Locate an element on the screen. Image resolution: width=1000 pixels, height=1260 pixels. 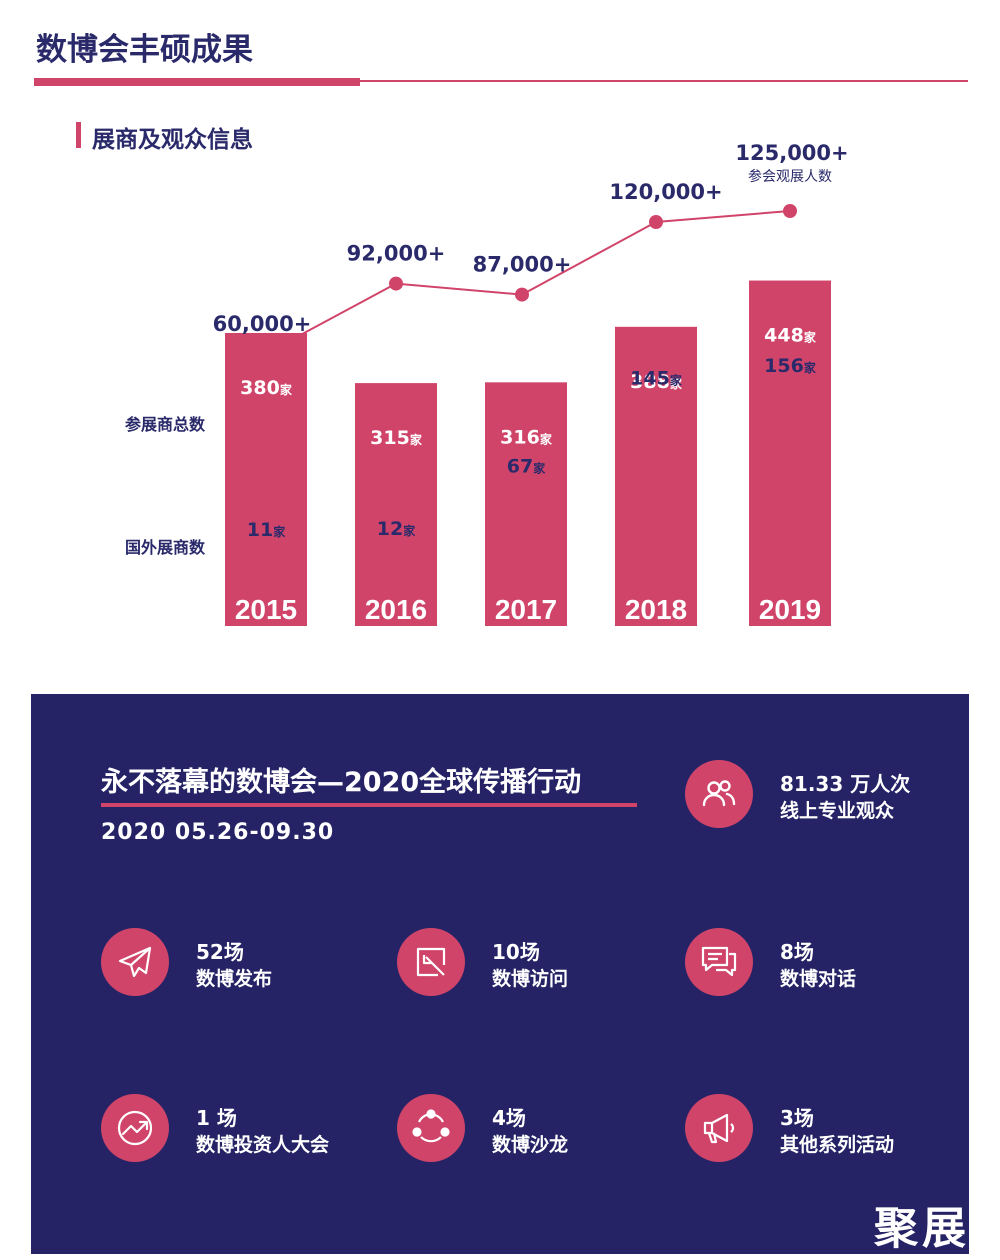
stat-value: 10场 is located at coordinates (516, 952).